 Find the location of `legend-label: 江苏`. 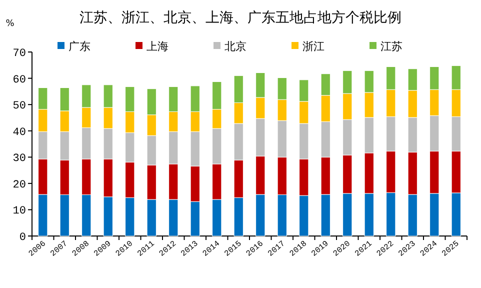

legend-label: 江苏 is located at coordinates (391, 46).